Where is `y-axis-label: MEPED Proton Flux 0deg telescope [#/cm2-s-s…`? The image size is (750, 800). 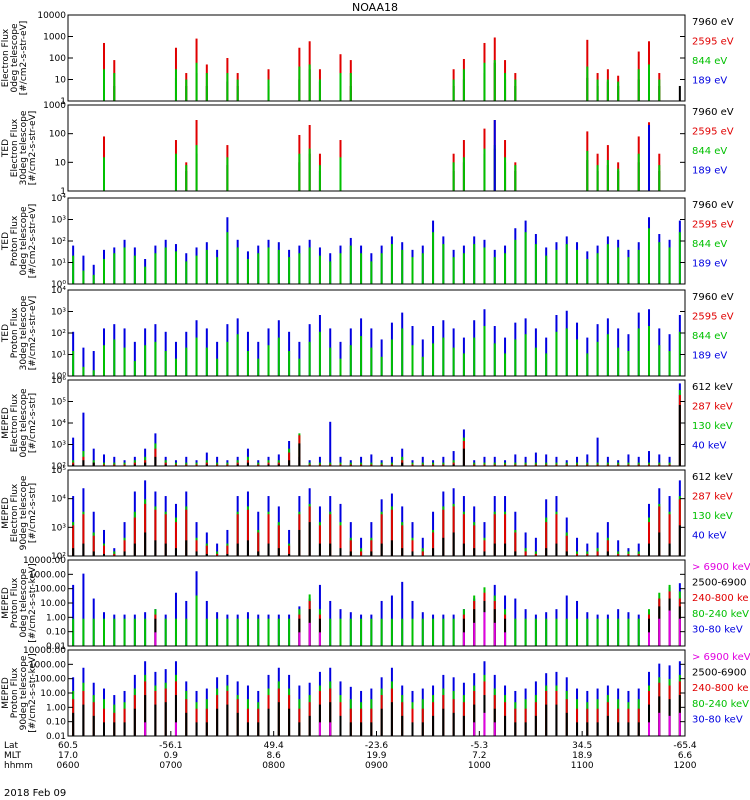
y-axis-label: MEPED Proton Flux 0deg telescope [#/cm2-s-s… is located at coordinates (19, 602).